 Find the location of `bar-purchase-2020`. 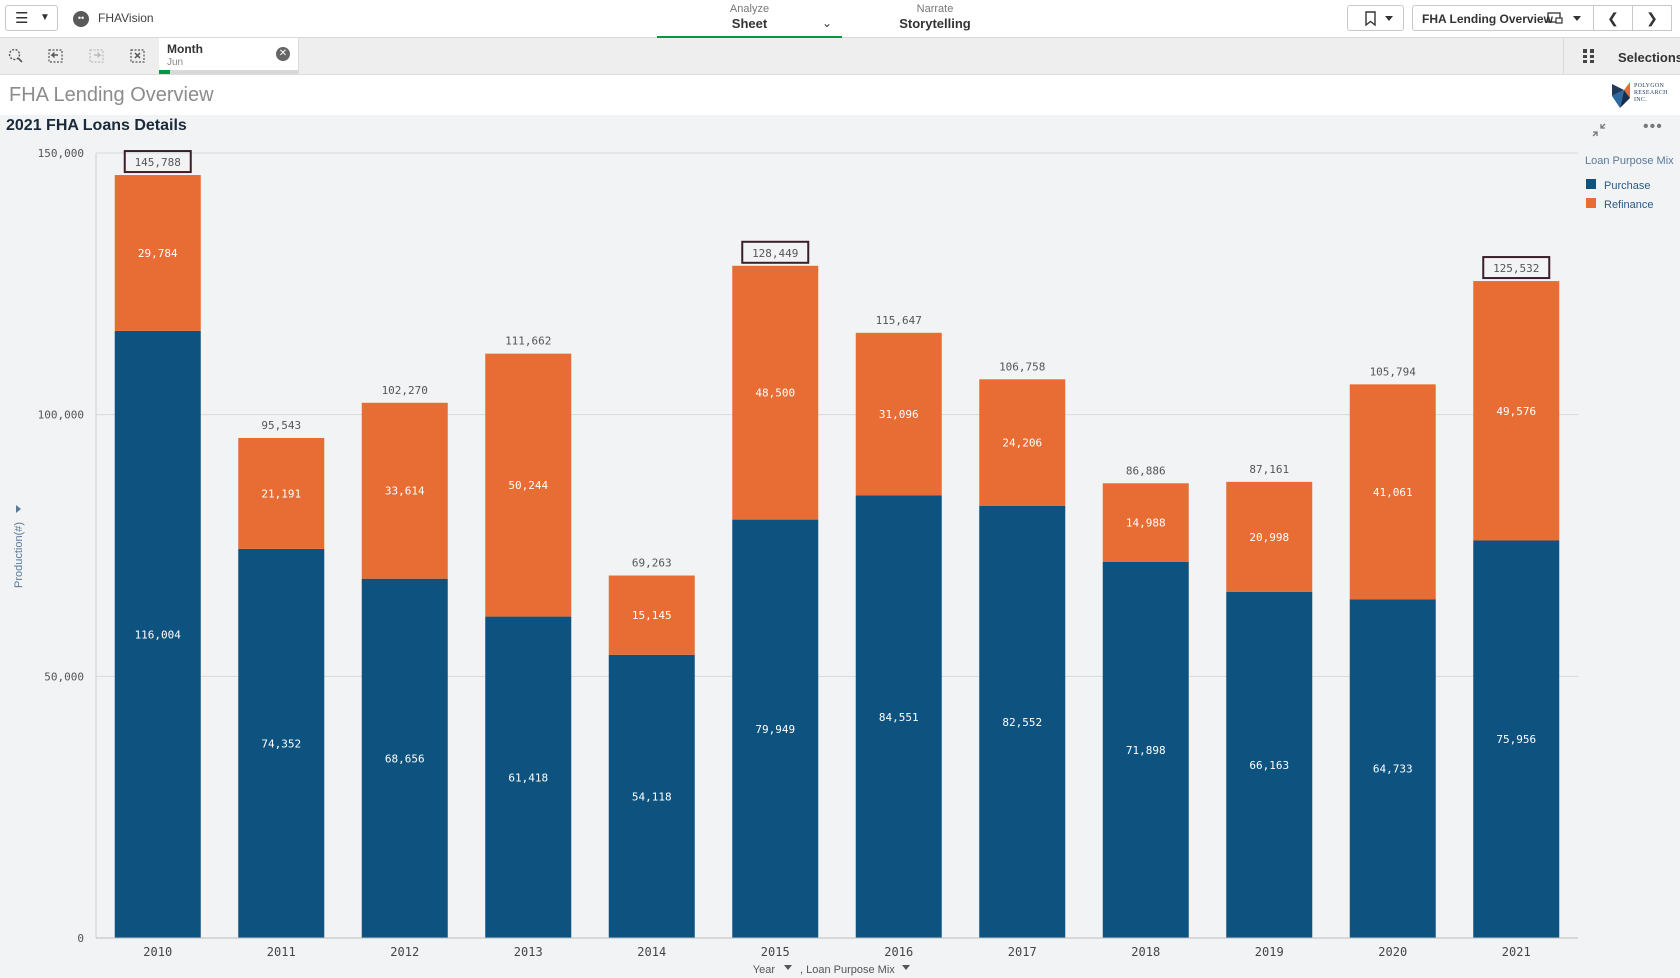

bar-purchase-2020 is located at coordinates (1392, 768).